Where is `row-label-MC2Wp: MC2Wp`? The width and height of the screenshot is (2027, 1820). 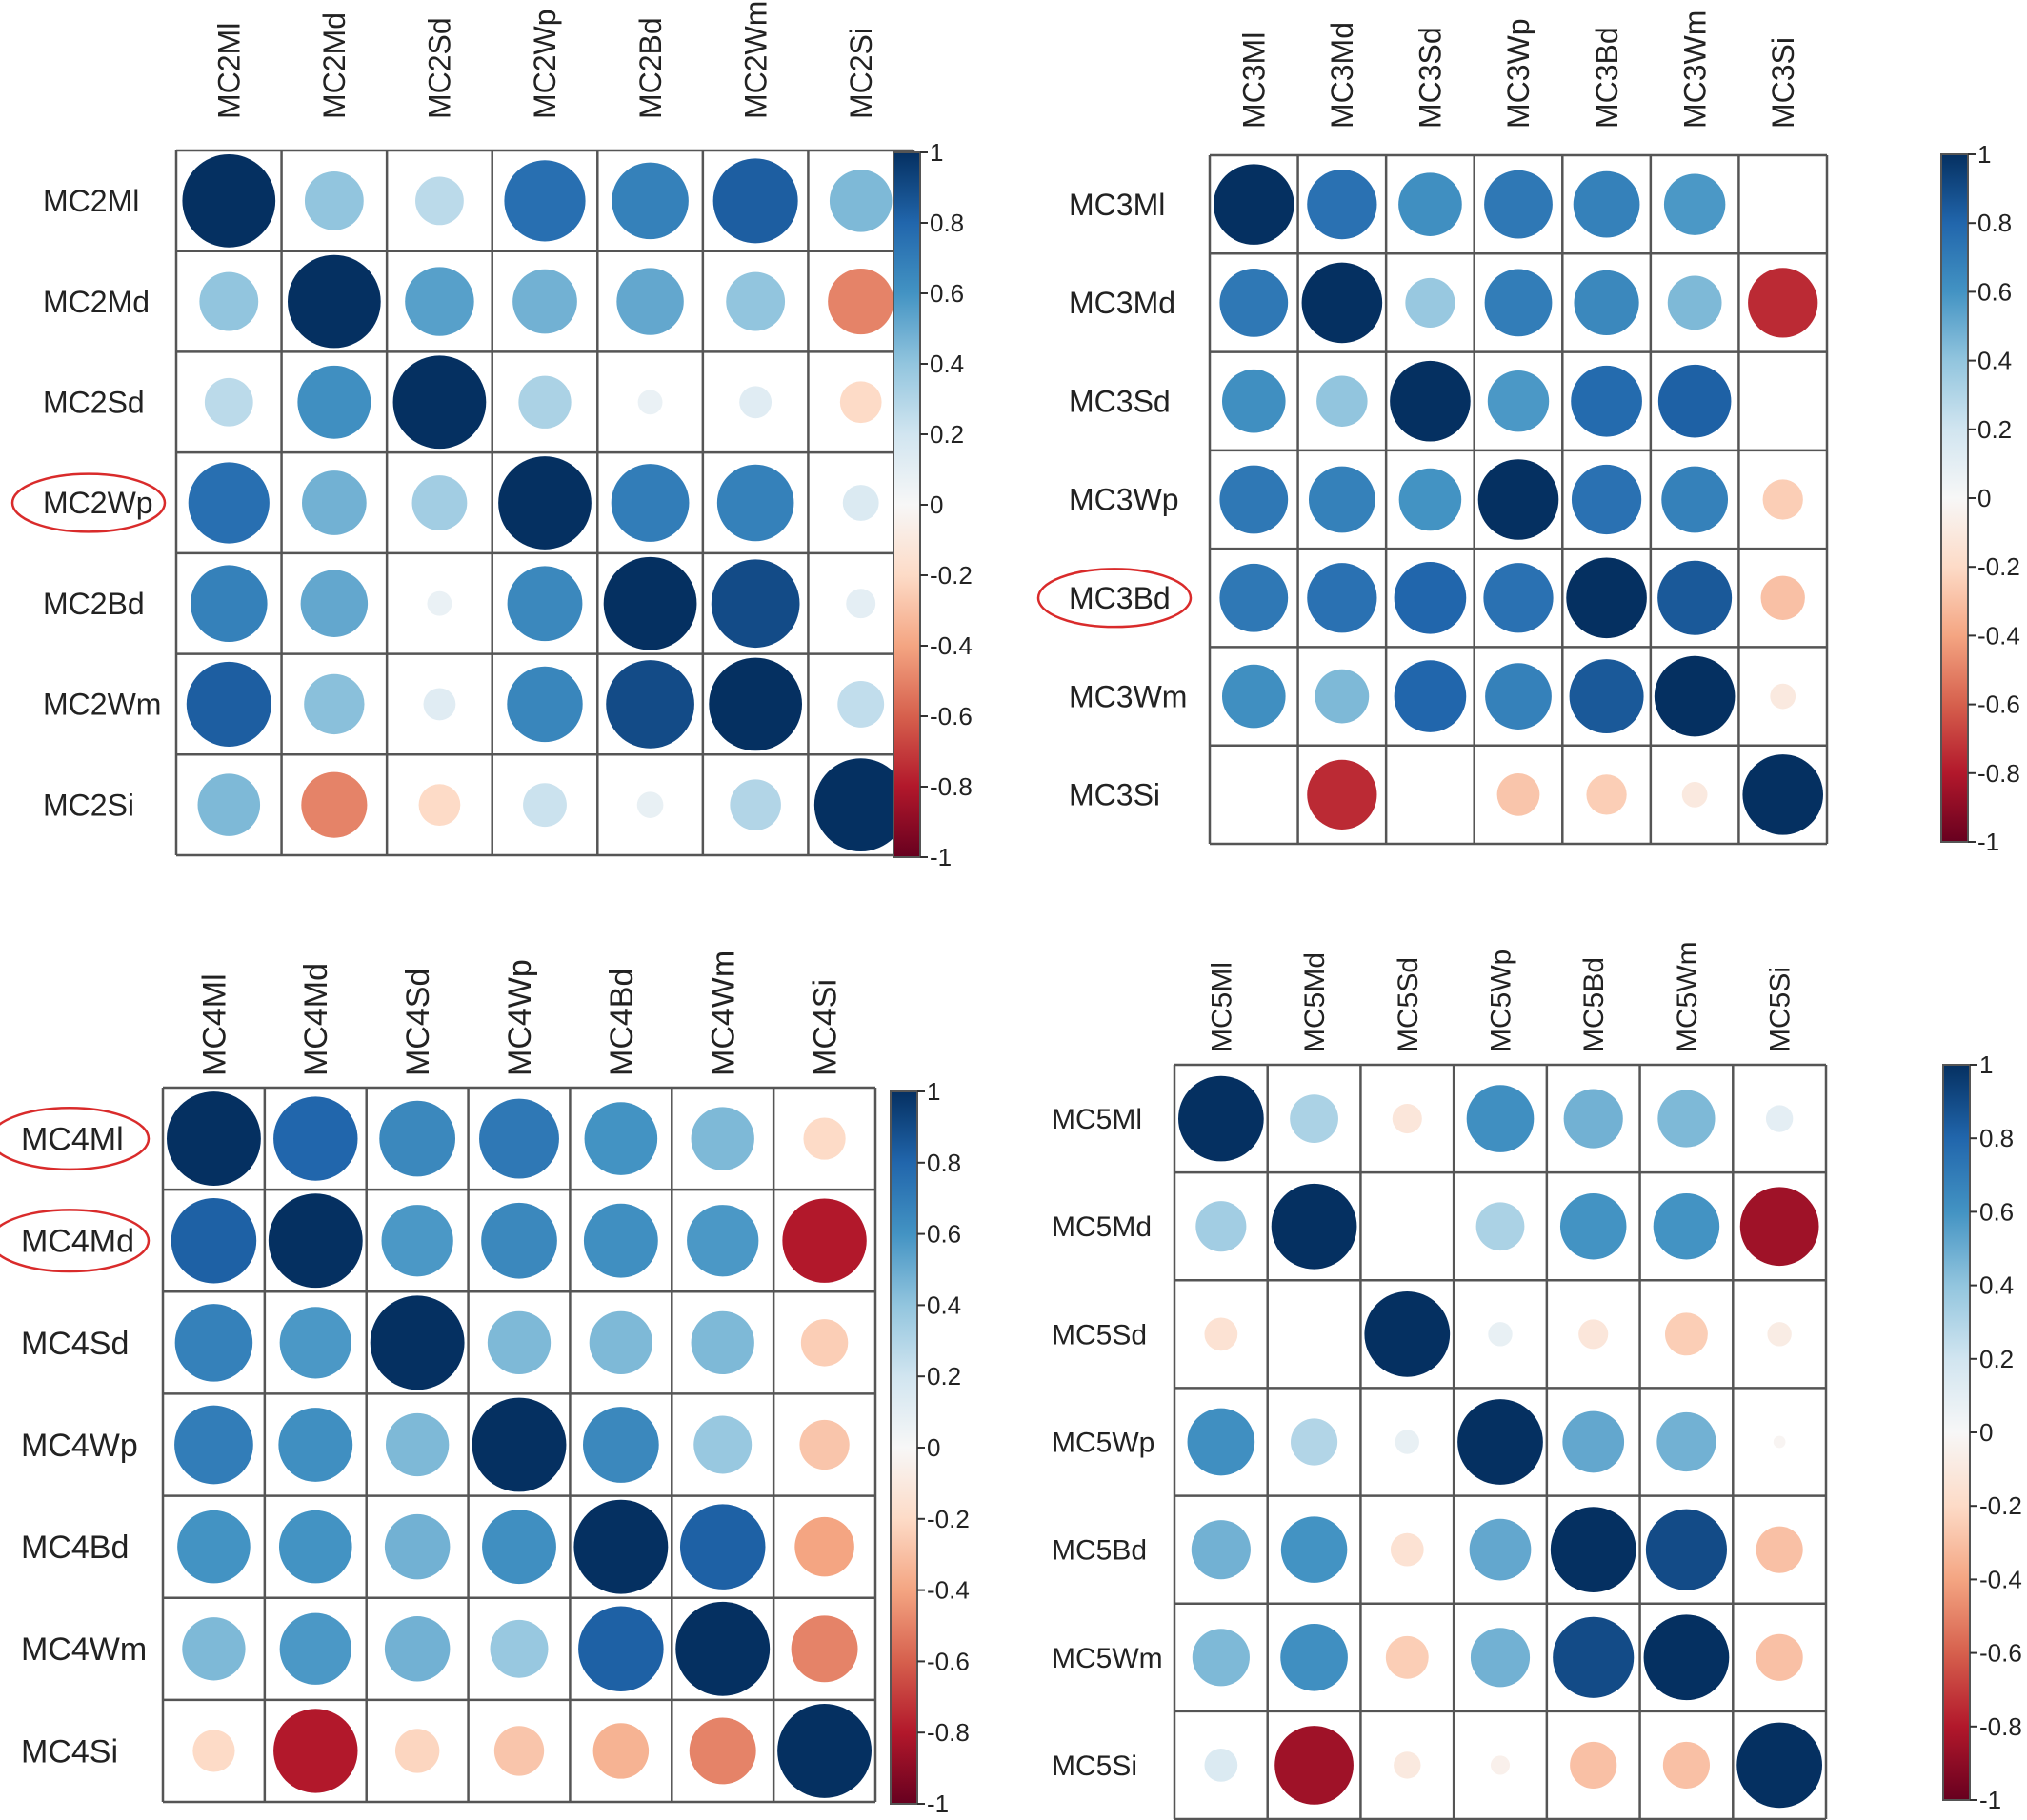 row-label-MC2Wp: MC2Wp is located at coordinates (98, 503).